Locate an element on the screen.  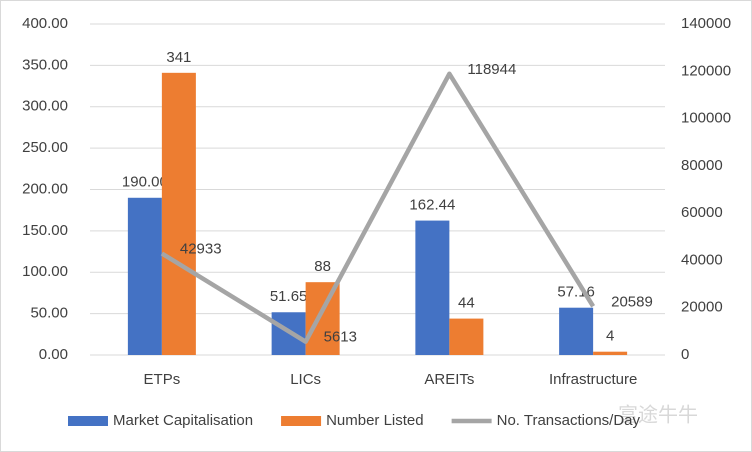
data-label: 42933 is located at coordinates (201, 248).